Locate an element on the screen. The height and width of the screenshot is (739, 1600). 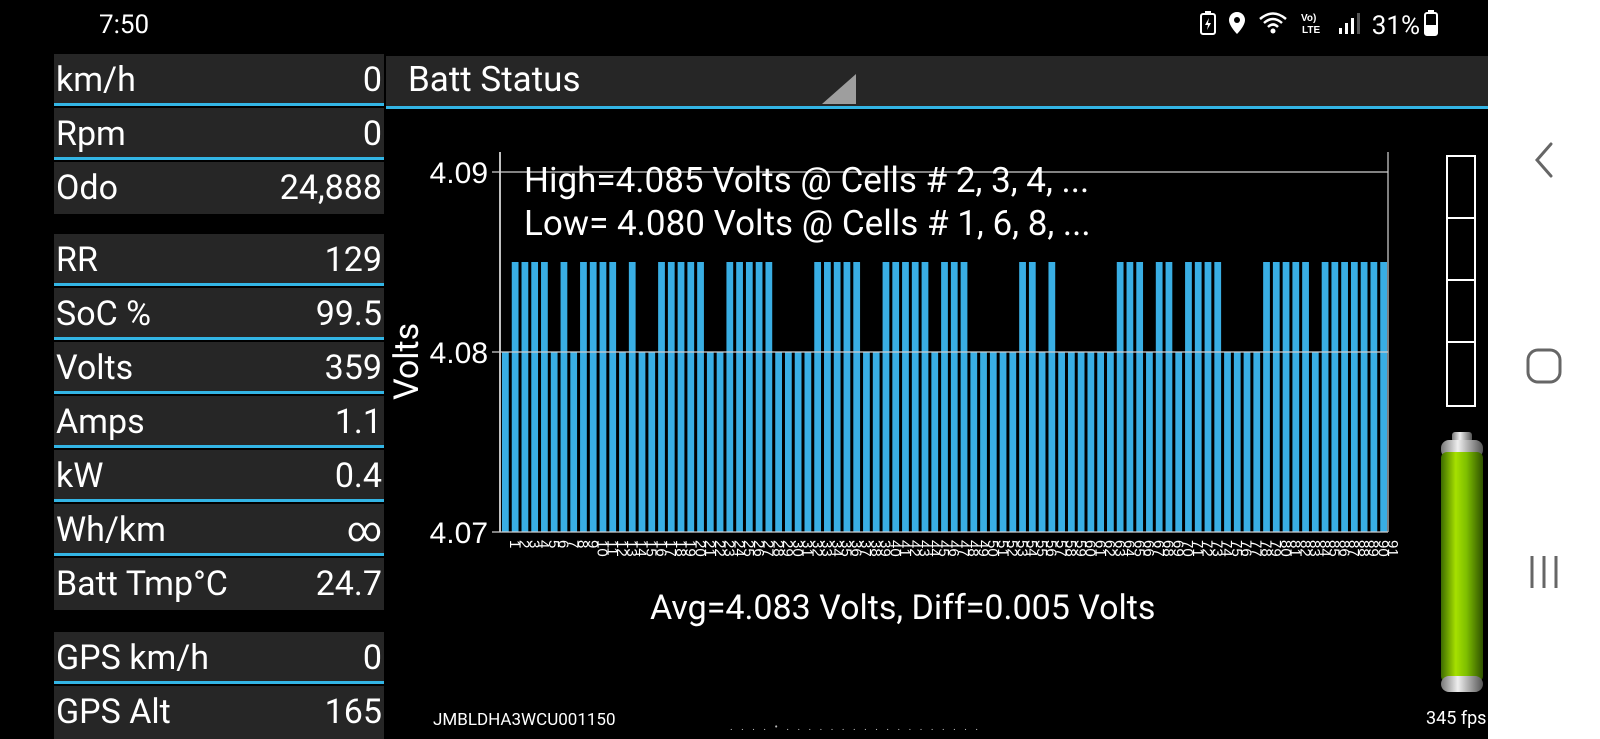
x-tick-label: 46 is located at coordinates (953, 548).